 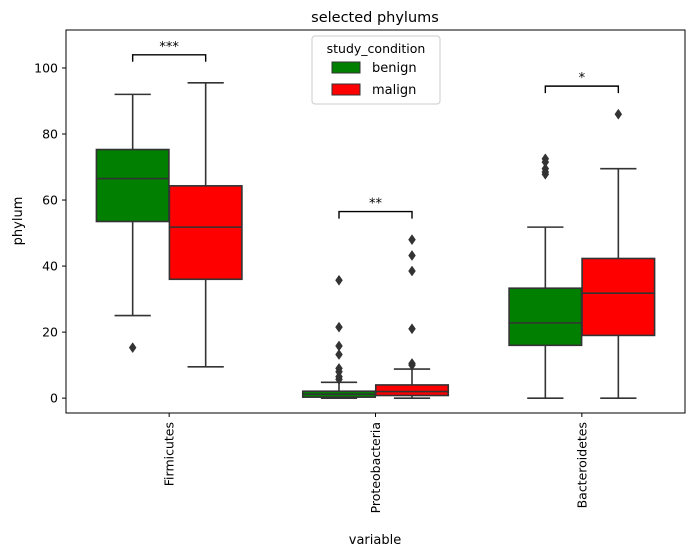 What do you see at coordinates (54, 398) in the screenshot?
I see `y-tick-label: 0` at bounding box center [54, 398].